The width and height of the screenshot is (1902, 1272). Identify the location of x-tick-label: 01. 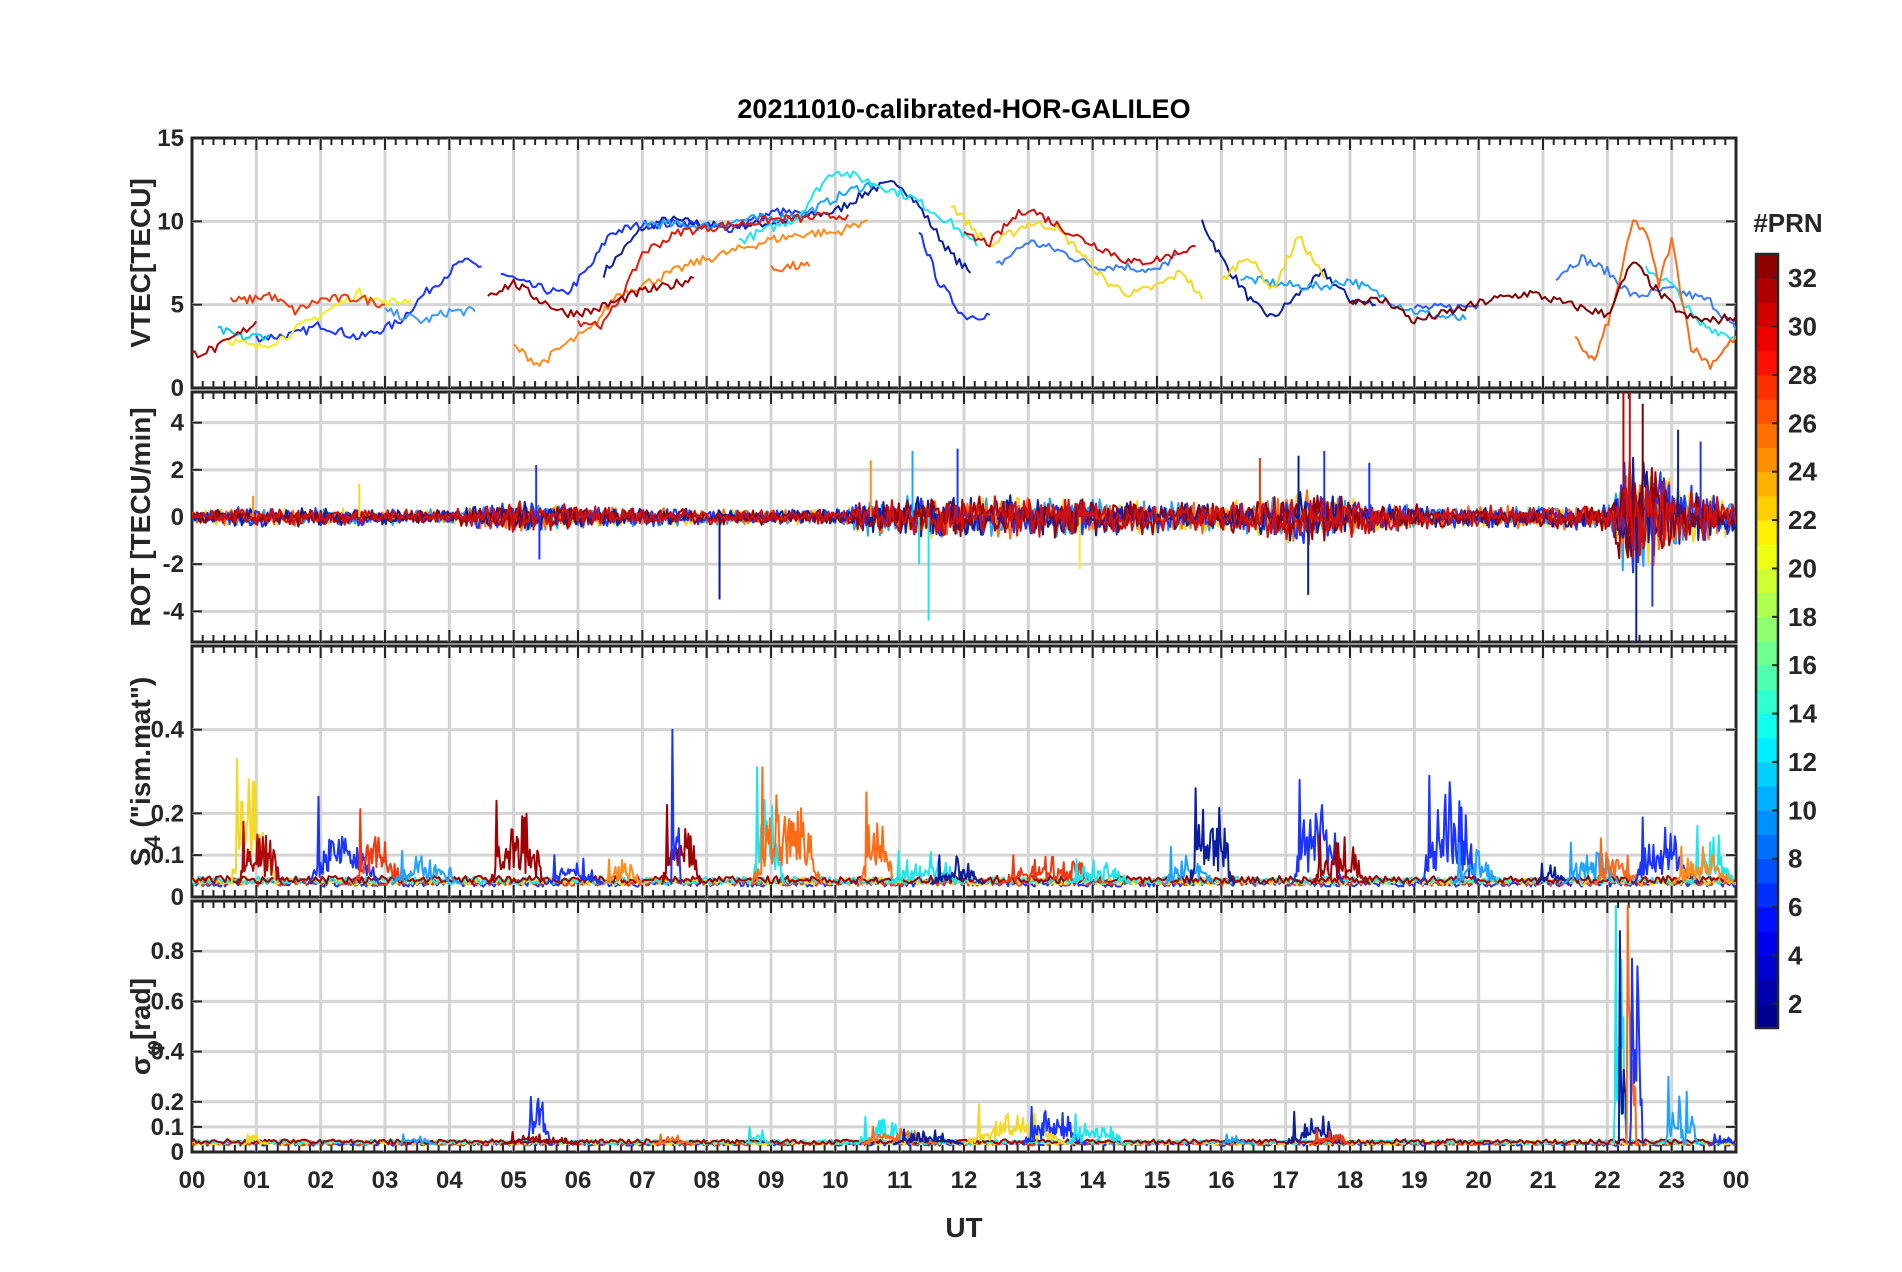
(256, 1180).